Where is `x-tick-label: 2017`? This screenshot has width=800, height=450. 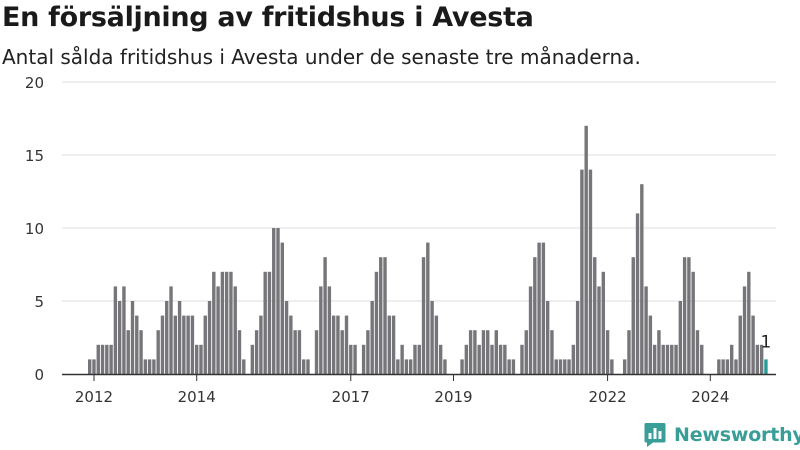 x-tick-label: 2017 is located at coordinates (351, 397).